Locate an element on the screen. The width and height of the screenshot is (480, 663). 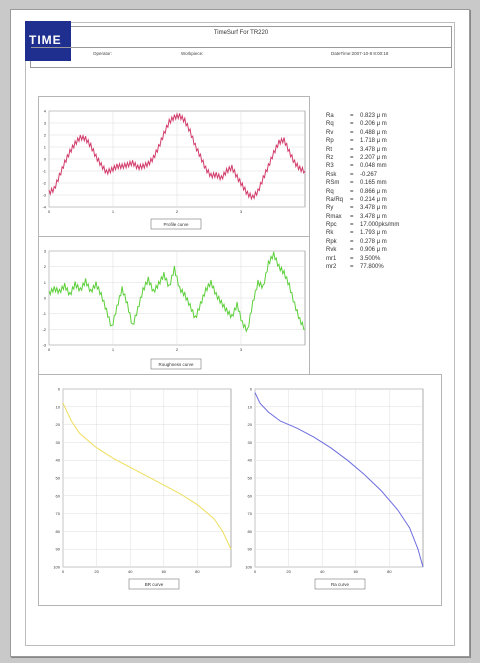
profile-panel: 4 3 2 1 0 -1 -2 -3 -4 0 1 2 3 Profile curve is located at coordinates (174, 167).